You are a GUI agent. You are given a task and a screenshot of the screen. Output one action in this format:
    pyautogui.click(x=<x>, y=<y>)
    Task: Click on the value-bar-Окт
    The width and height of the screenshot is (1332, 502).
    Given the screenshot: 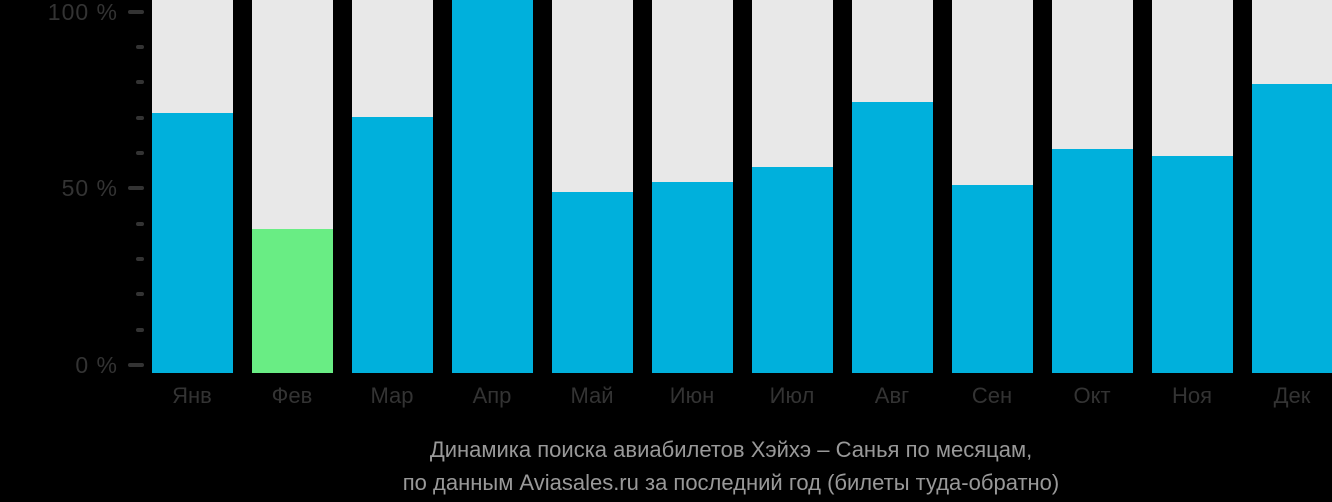 What is the action you would take?
    pyautogui.click(x=1092, y=261)
    